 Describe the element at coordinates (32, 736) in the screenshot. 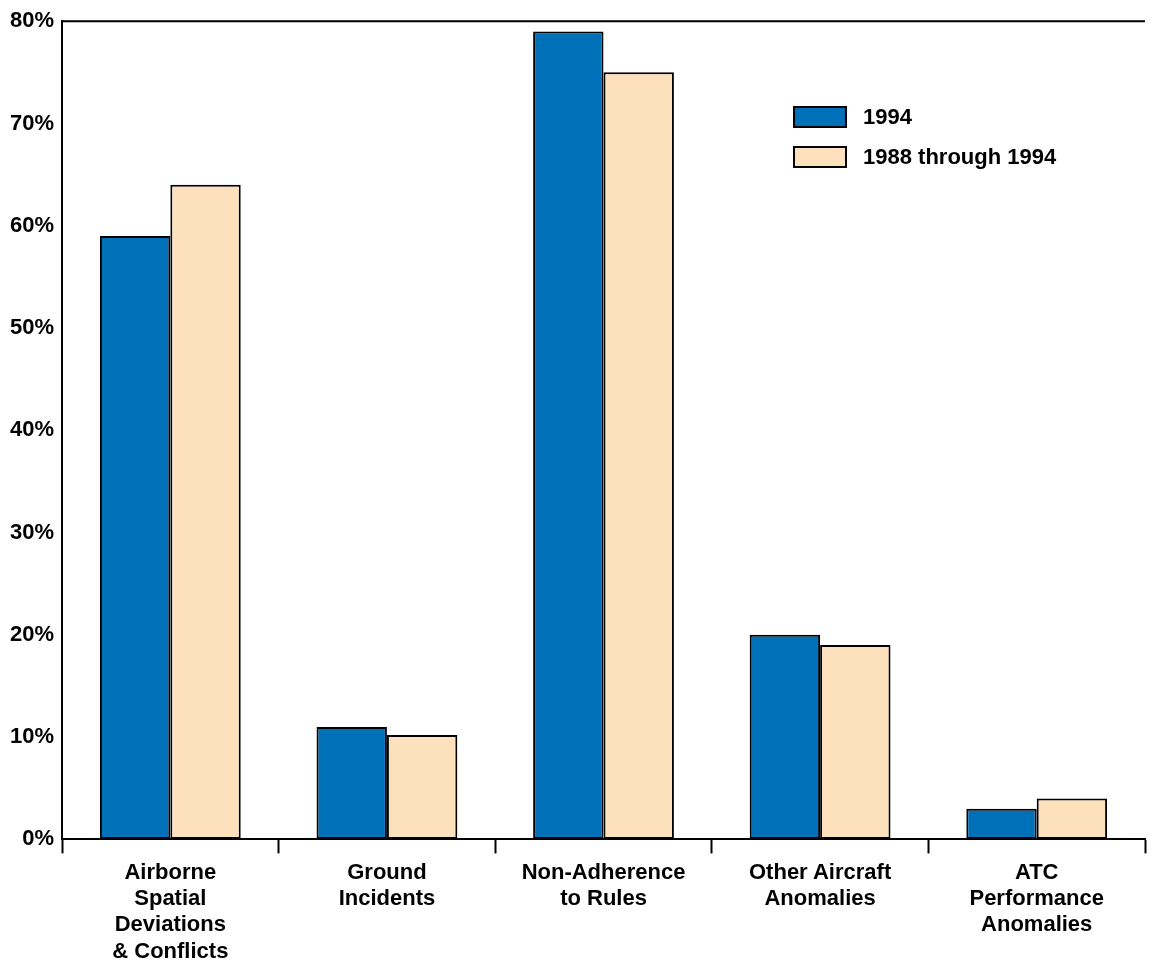

I see `y-tick-label: 10%` at that location.